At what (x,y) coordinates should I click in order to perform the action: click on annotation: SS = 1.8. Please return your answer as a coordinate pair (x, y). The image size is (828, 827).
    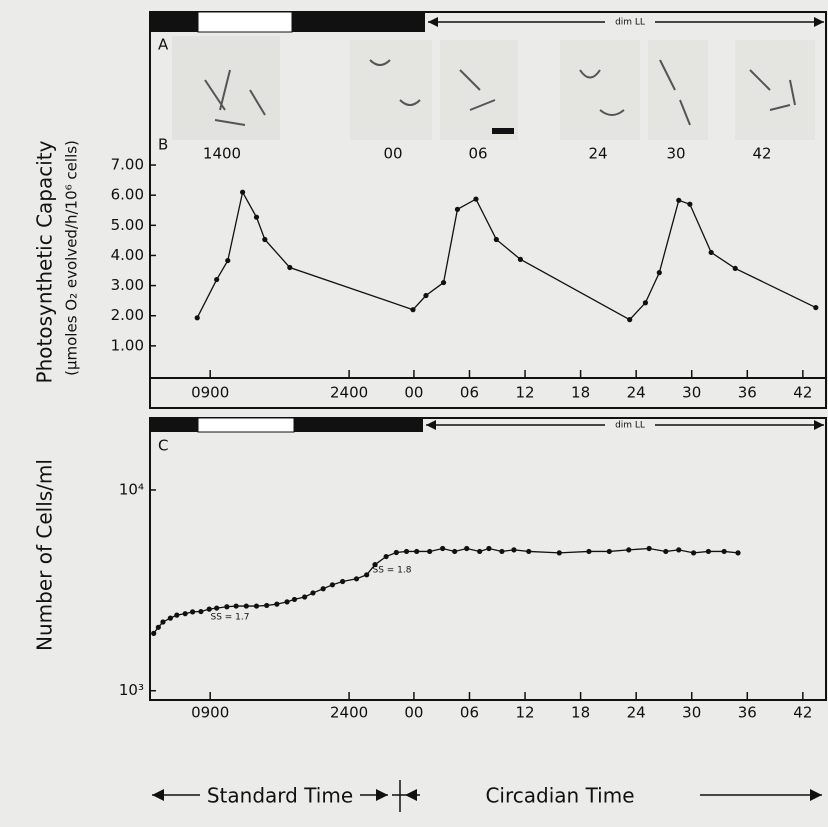
    Looking at the image, I should click on (391, 571).